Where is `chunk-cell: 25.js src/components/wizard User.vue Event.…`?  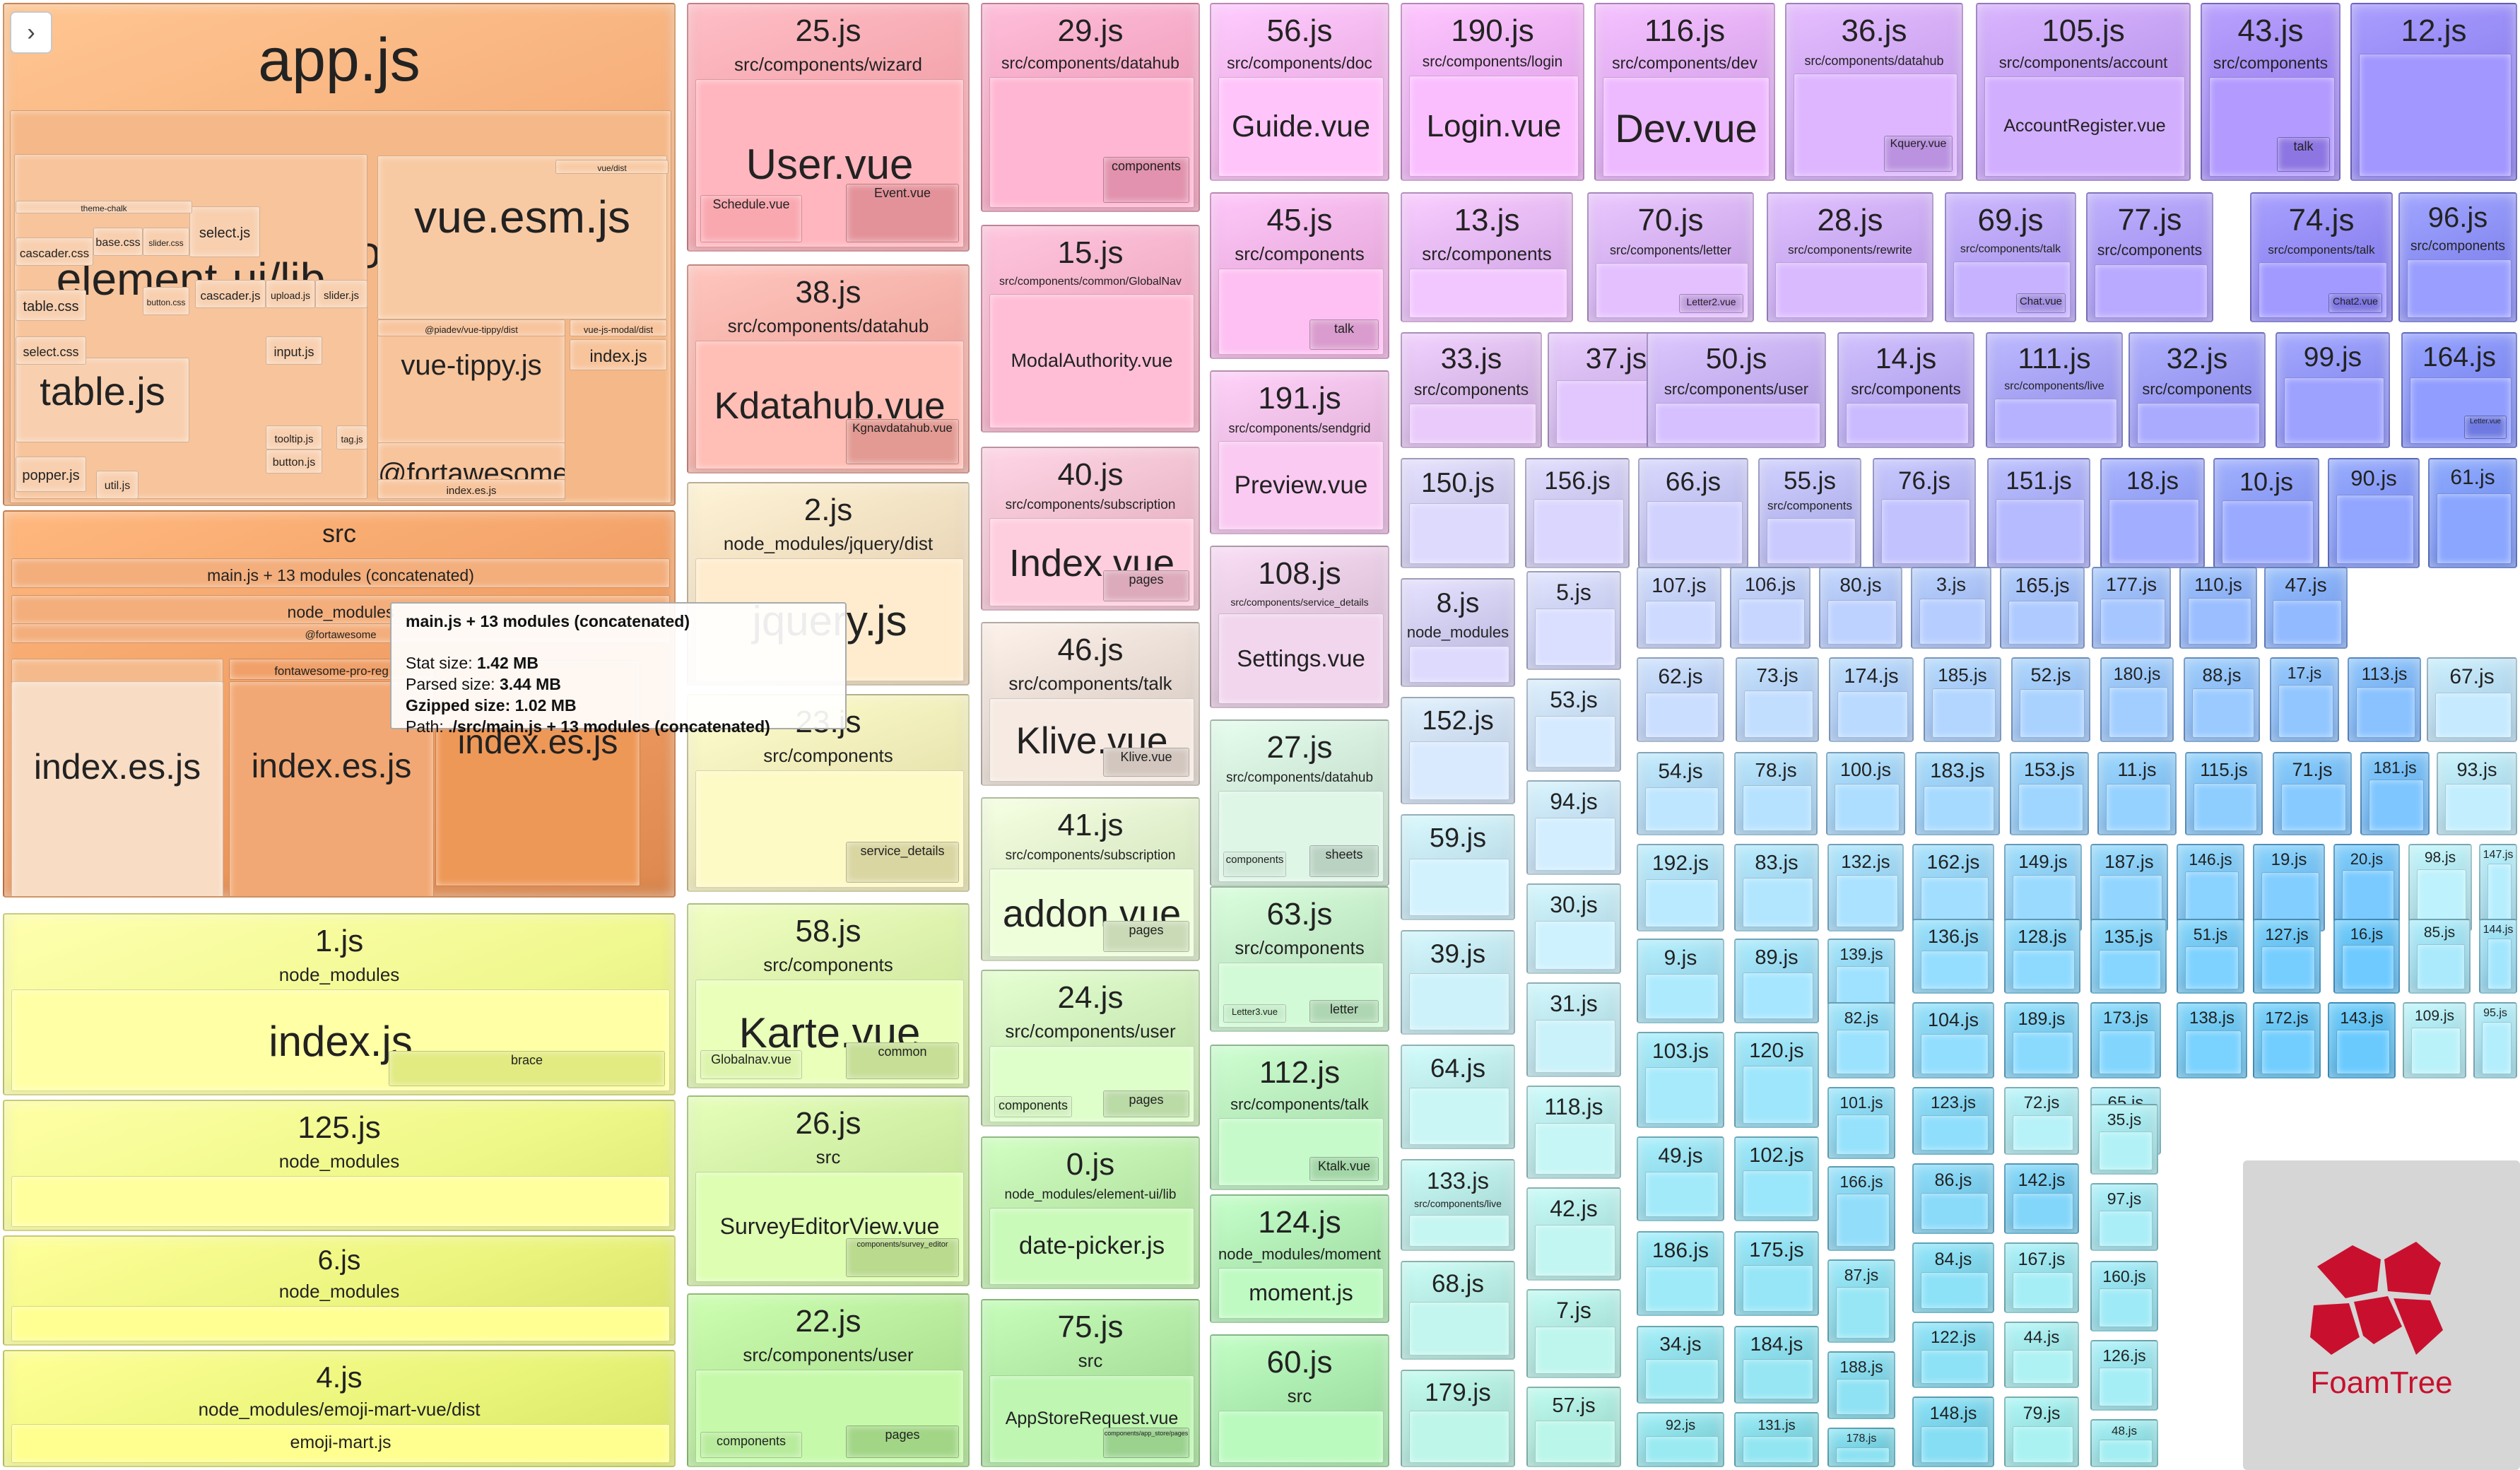
chunk-cell: 25.js src/components/wizard User.vue Event.… is located at coordinates (828, 127).